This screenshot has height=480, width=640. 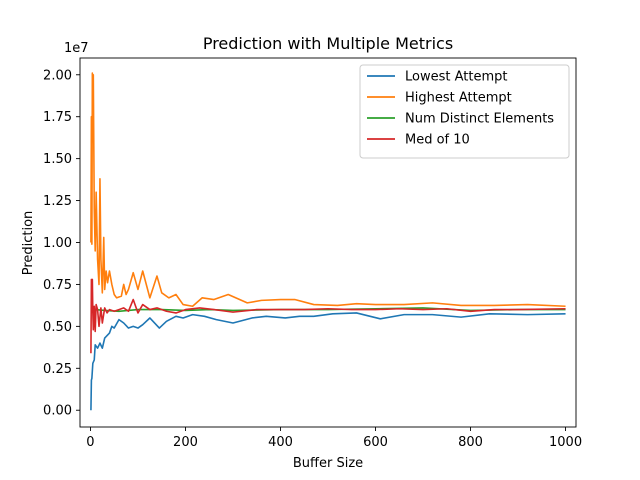 What do you see at coordinates (57, 117) in the screenshot?
I see `y-tick-label: 1.75` at bounding box center [57, 117].